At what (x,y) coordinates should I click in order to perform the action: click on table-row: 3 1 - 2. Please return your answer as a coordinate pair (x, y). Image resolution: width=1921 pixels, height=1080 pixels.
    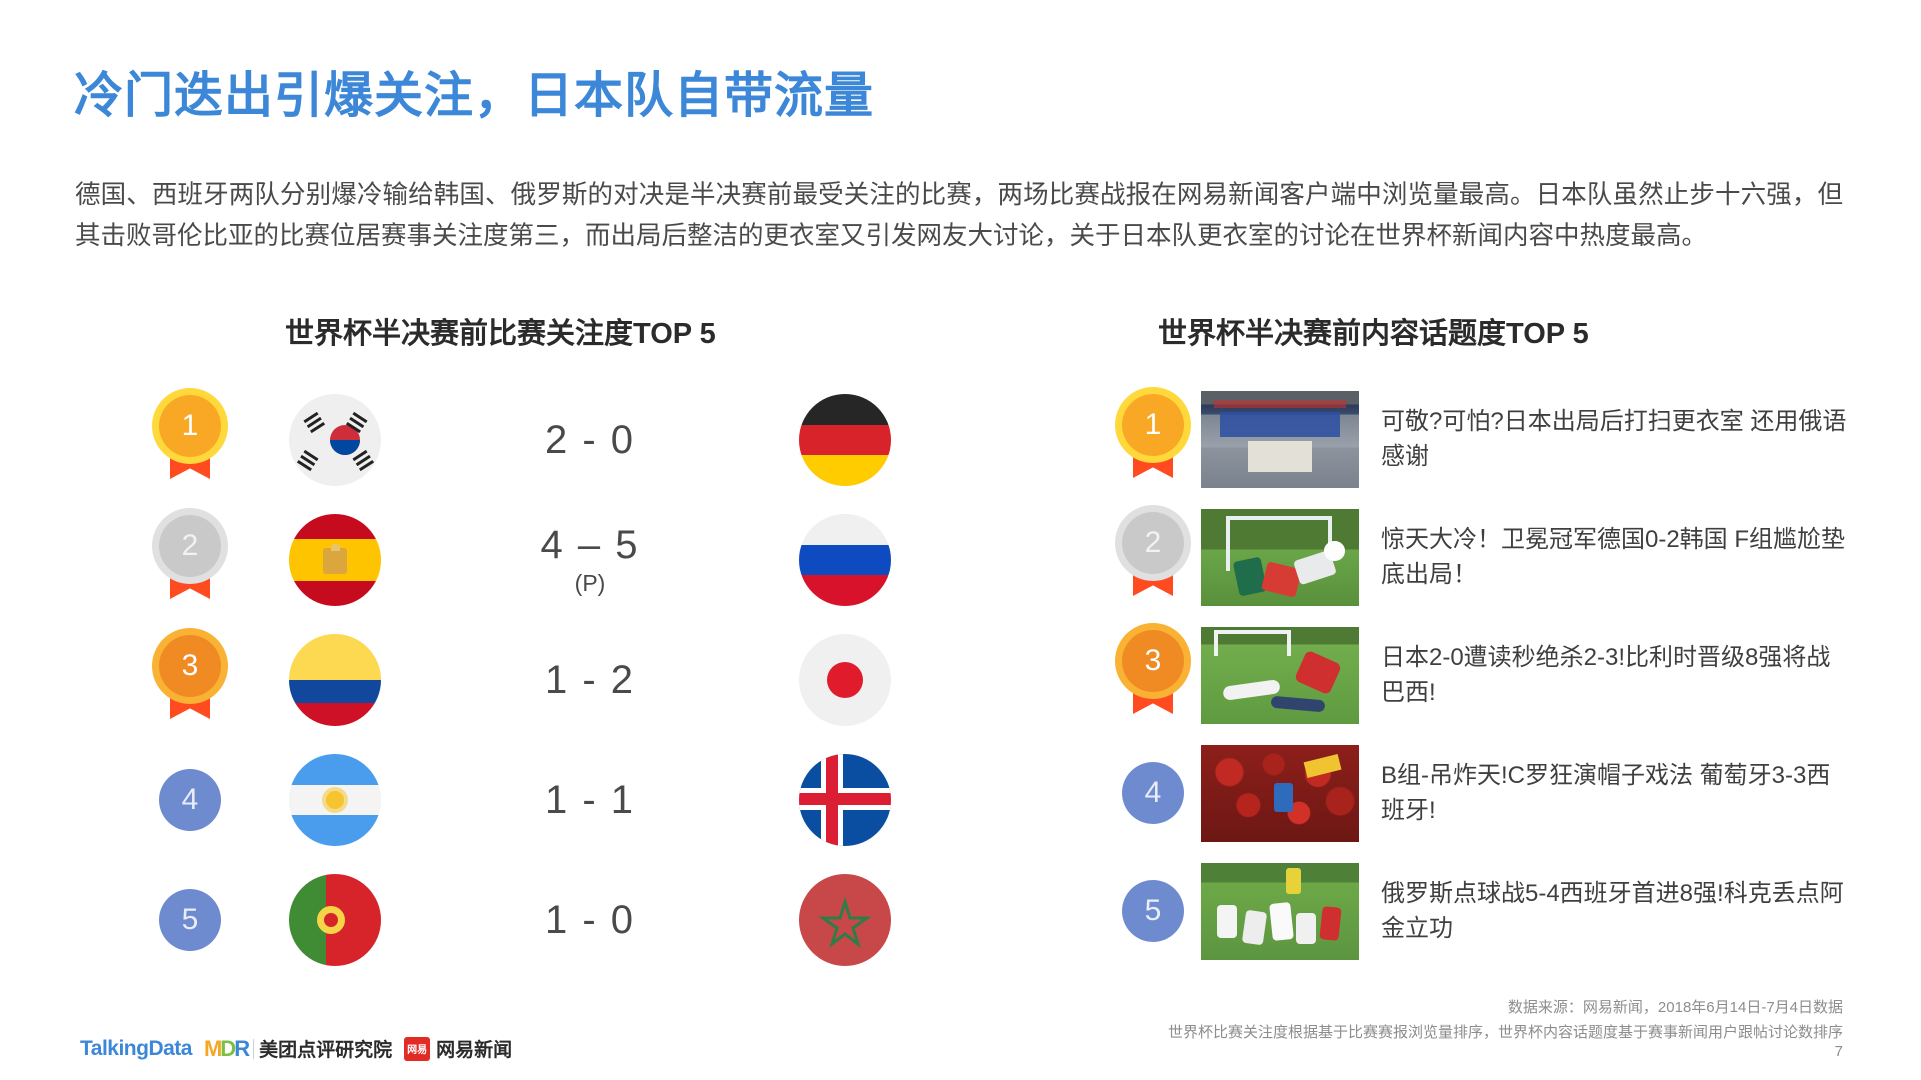
    Looking at the image, I should click on (530, 680).